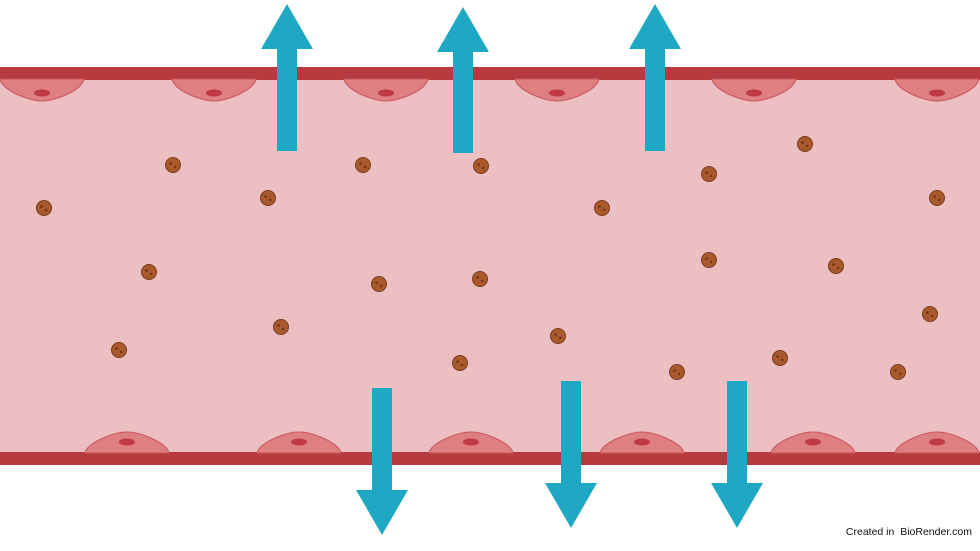  What do you see at coordinates (532, 442) in the screenshot?
I see `endothelial-cells-bottom` at bounding box center [532, 442].